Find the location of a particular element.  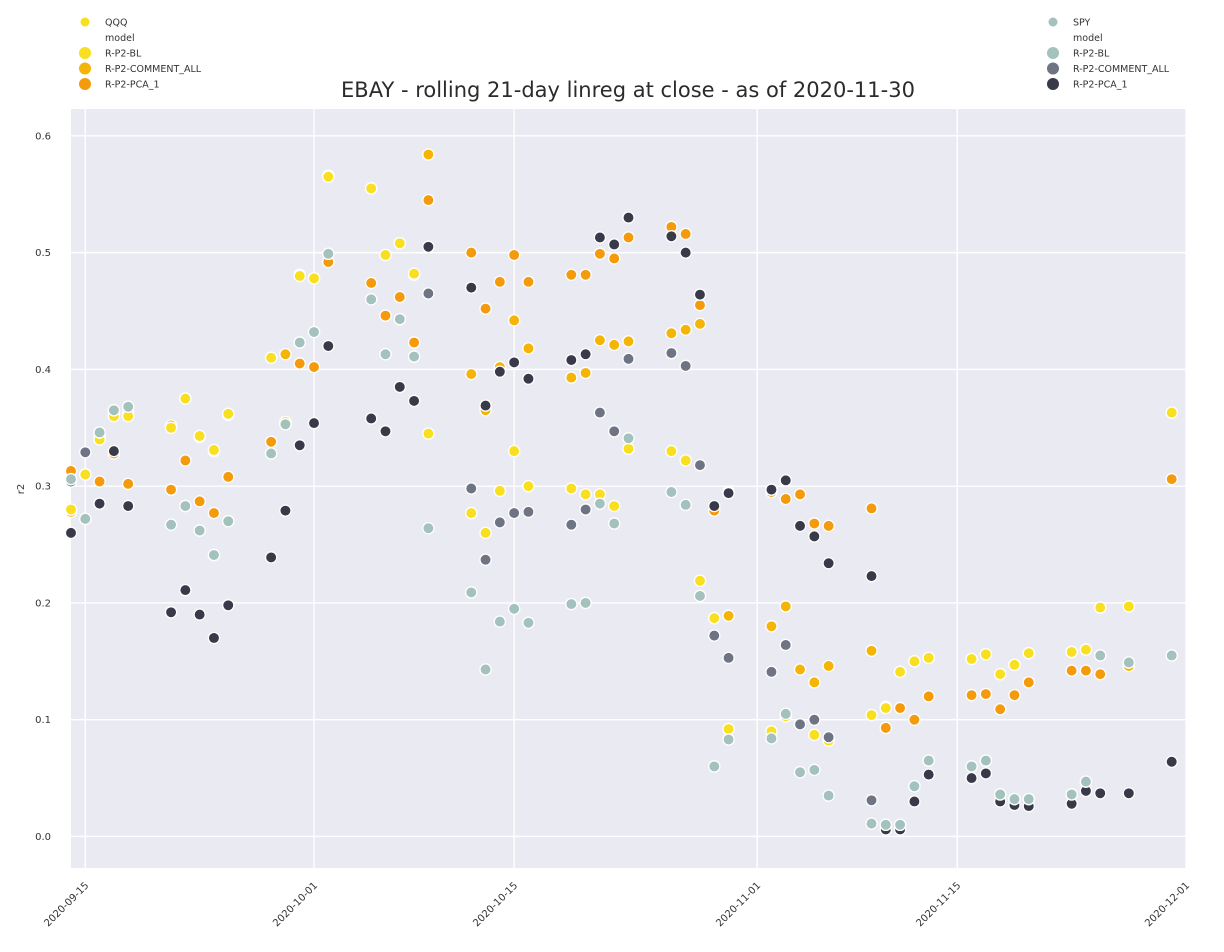

x-tick-label: 2020-10-15 is located at coordinates (495, 904).